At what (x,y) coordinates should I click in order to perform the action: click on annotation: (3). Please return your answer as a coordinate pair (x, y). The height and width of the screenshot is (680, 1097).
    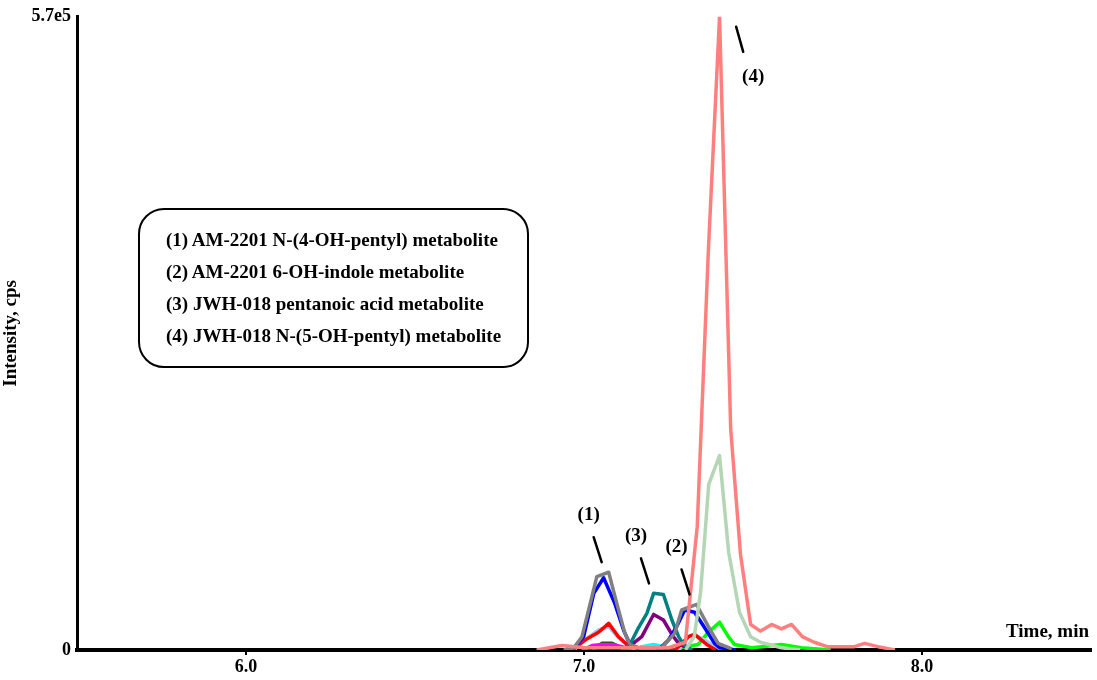
    Looking at the image, I should click on (636, 535).